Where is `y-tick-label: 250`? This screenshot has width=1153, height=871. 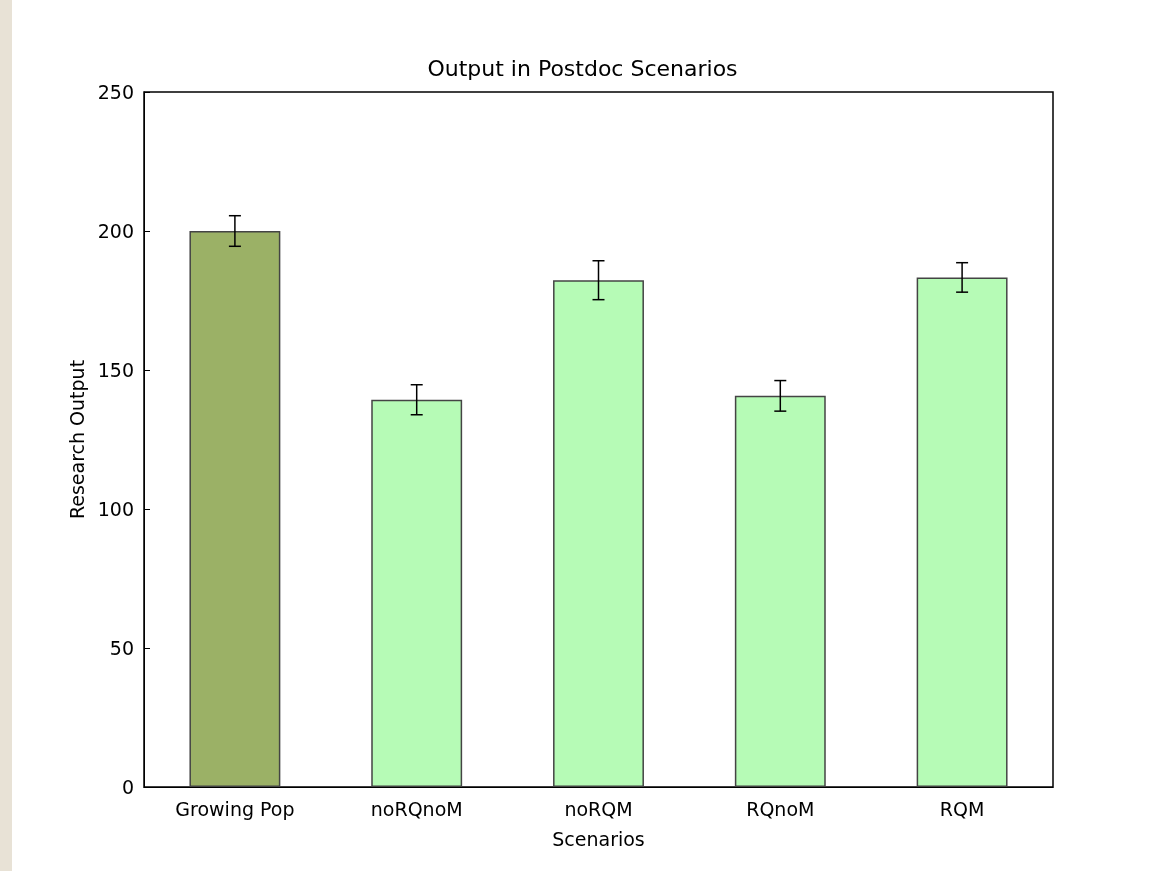
y-tick-label: 250 is located at coordinates (115, 92).